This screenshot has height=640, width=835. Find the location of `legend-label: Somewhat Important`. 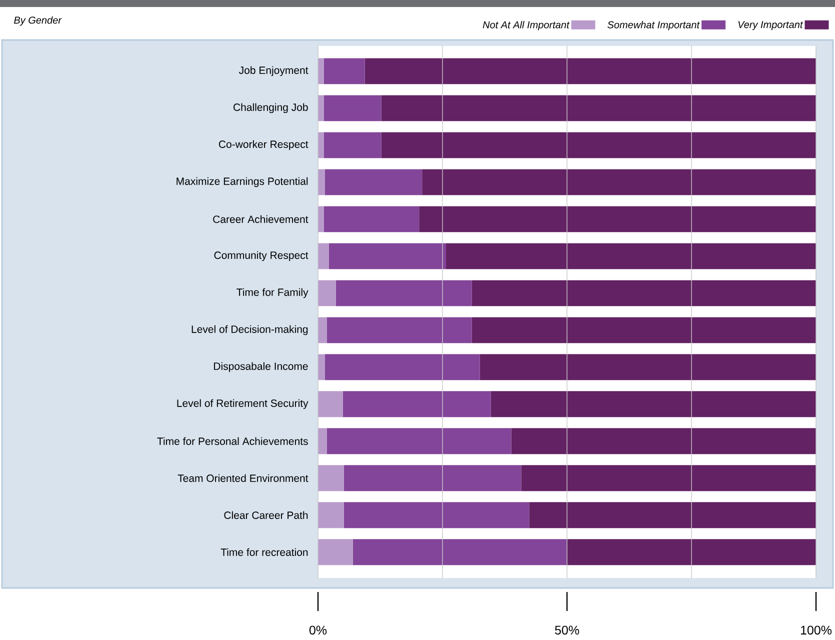

legend-label: Somewhat Important is located at coordinates (654, 25).